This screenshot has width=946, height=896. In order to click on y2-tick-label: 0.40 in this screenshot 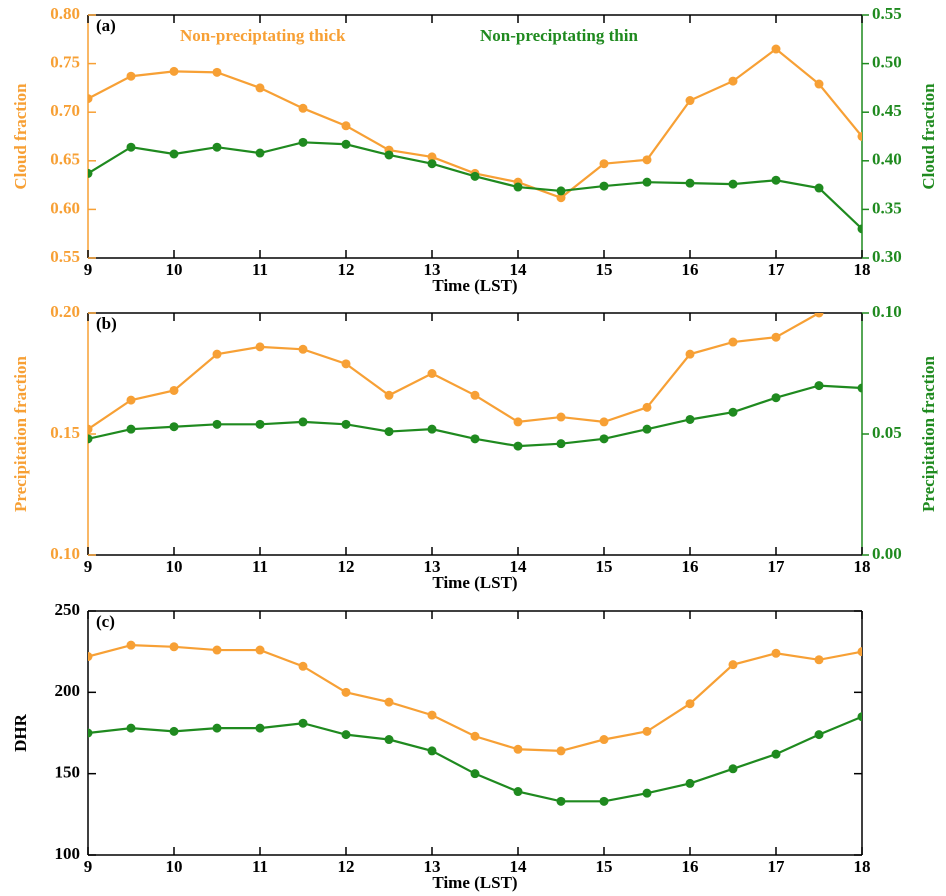, I will do `click(887, 159)`.